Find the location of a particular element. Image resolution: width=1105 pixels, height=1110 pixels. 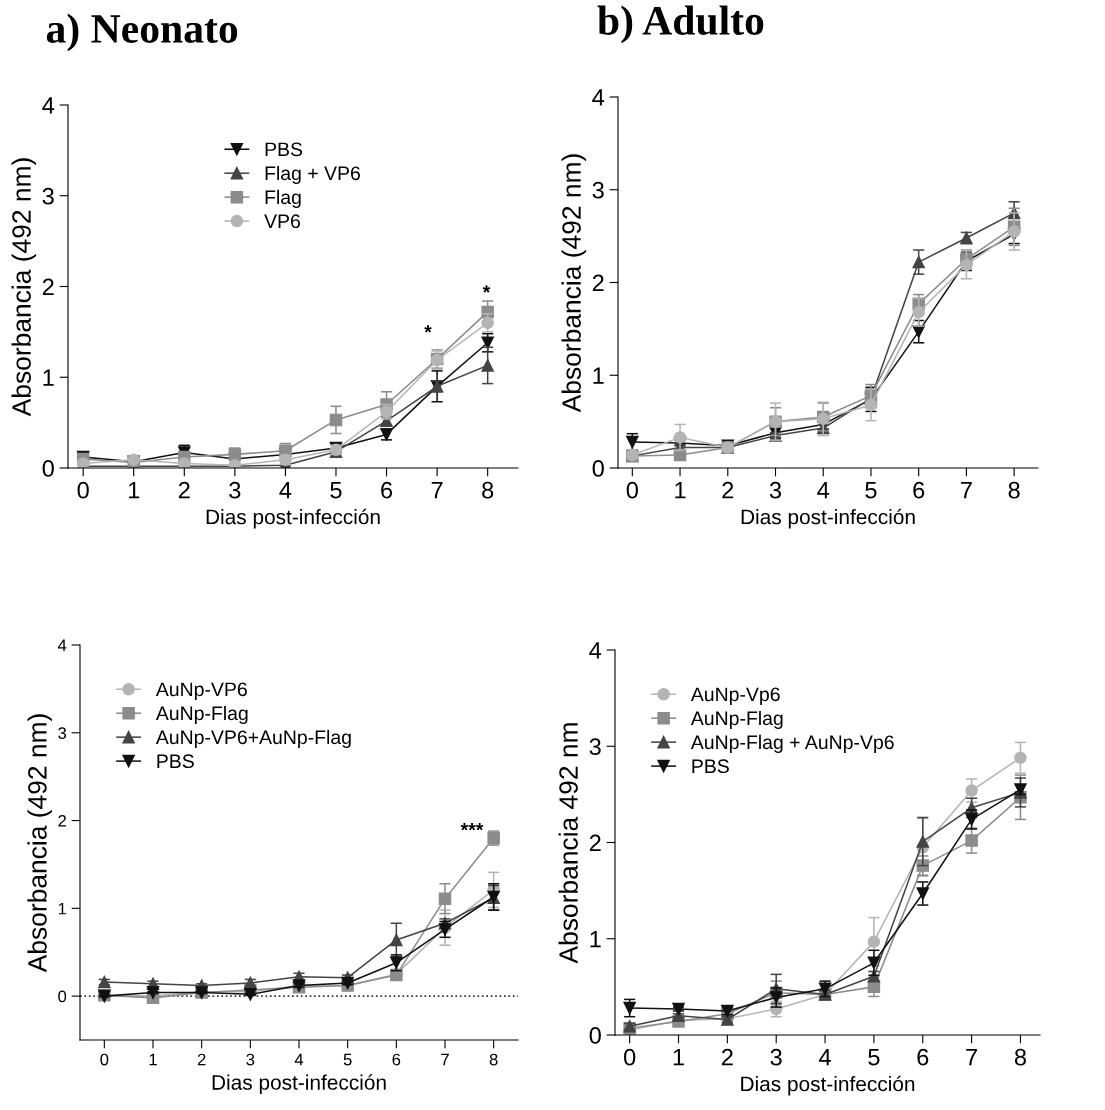

legend-label: Flag is located at coordinates (283, 198).